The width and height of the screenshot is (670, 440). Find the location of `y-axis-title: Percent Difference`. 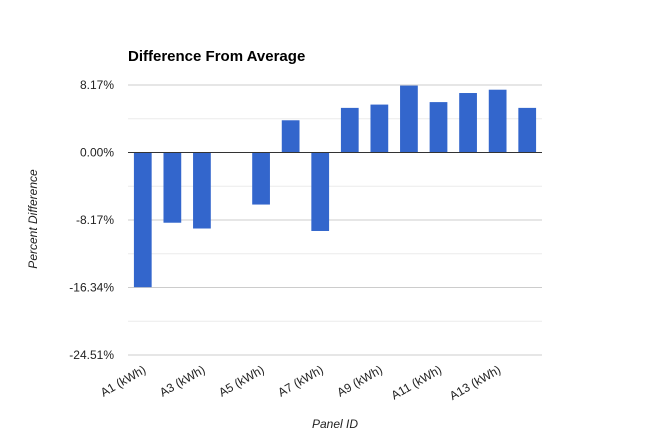

y-axis-title: Percent Difference is located at coordinates (33, 219).